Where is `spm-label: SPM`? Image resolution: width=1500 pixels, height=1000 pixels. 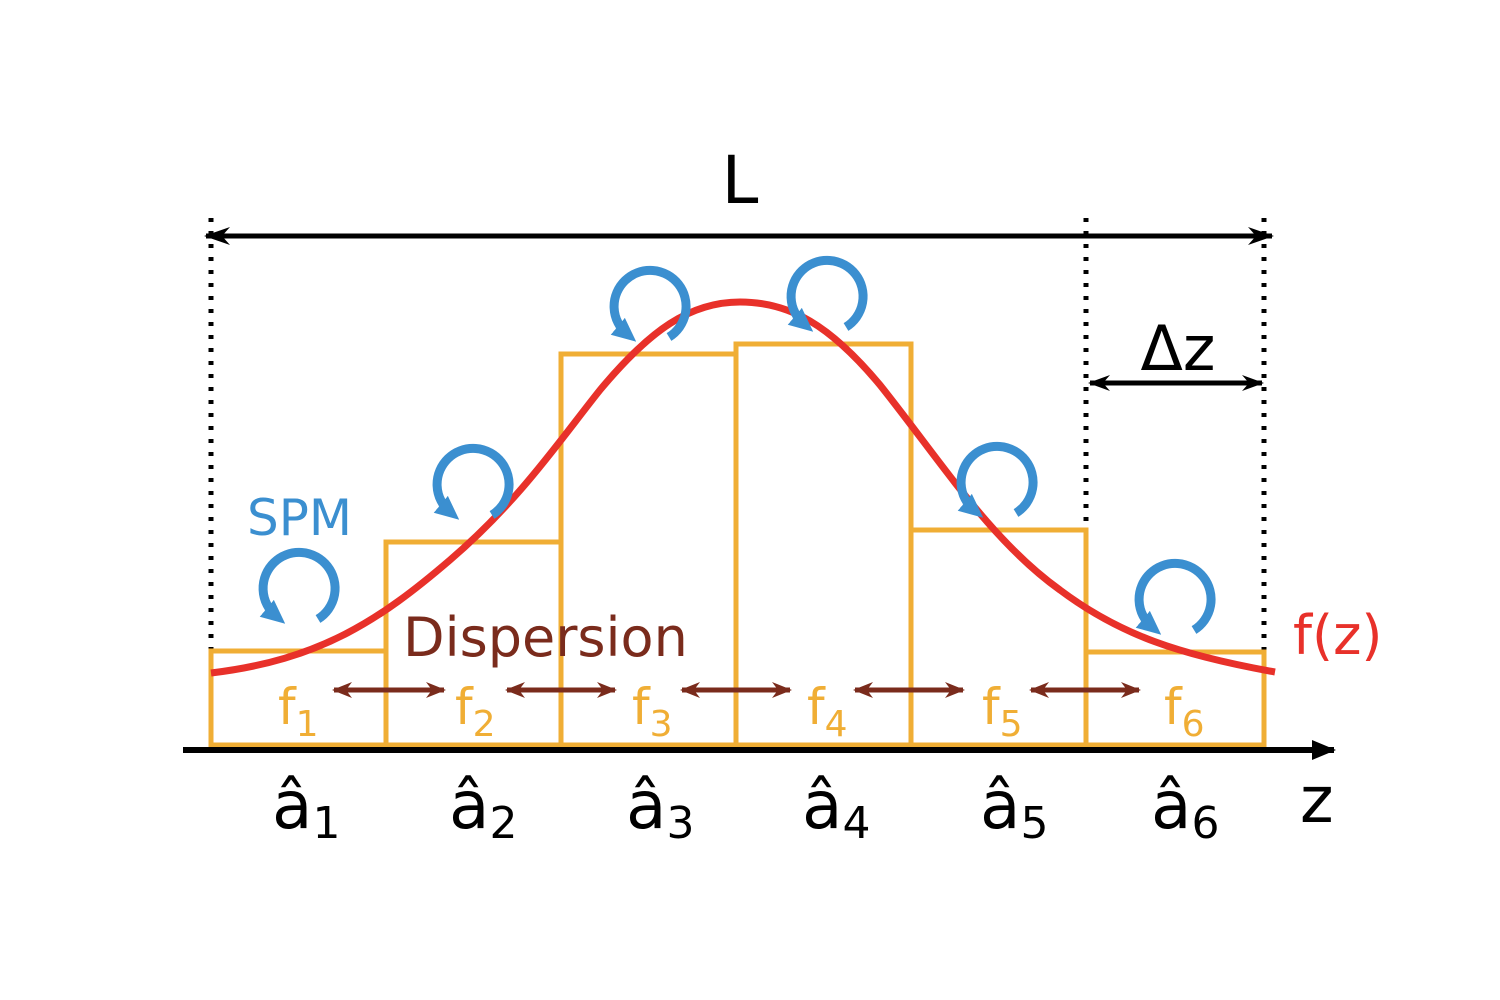
spm-label: SPM is located at coordinates (299, 518).